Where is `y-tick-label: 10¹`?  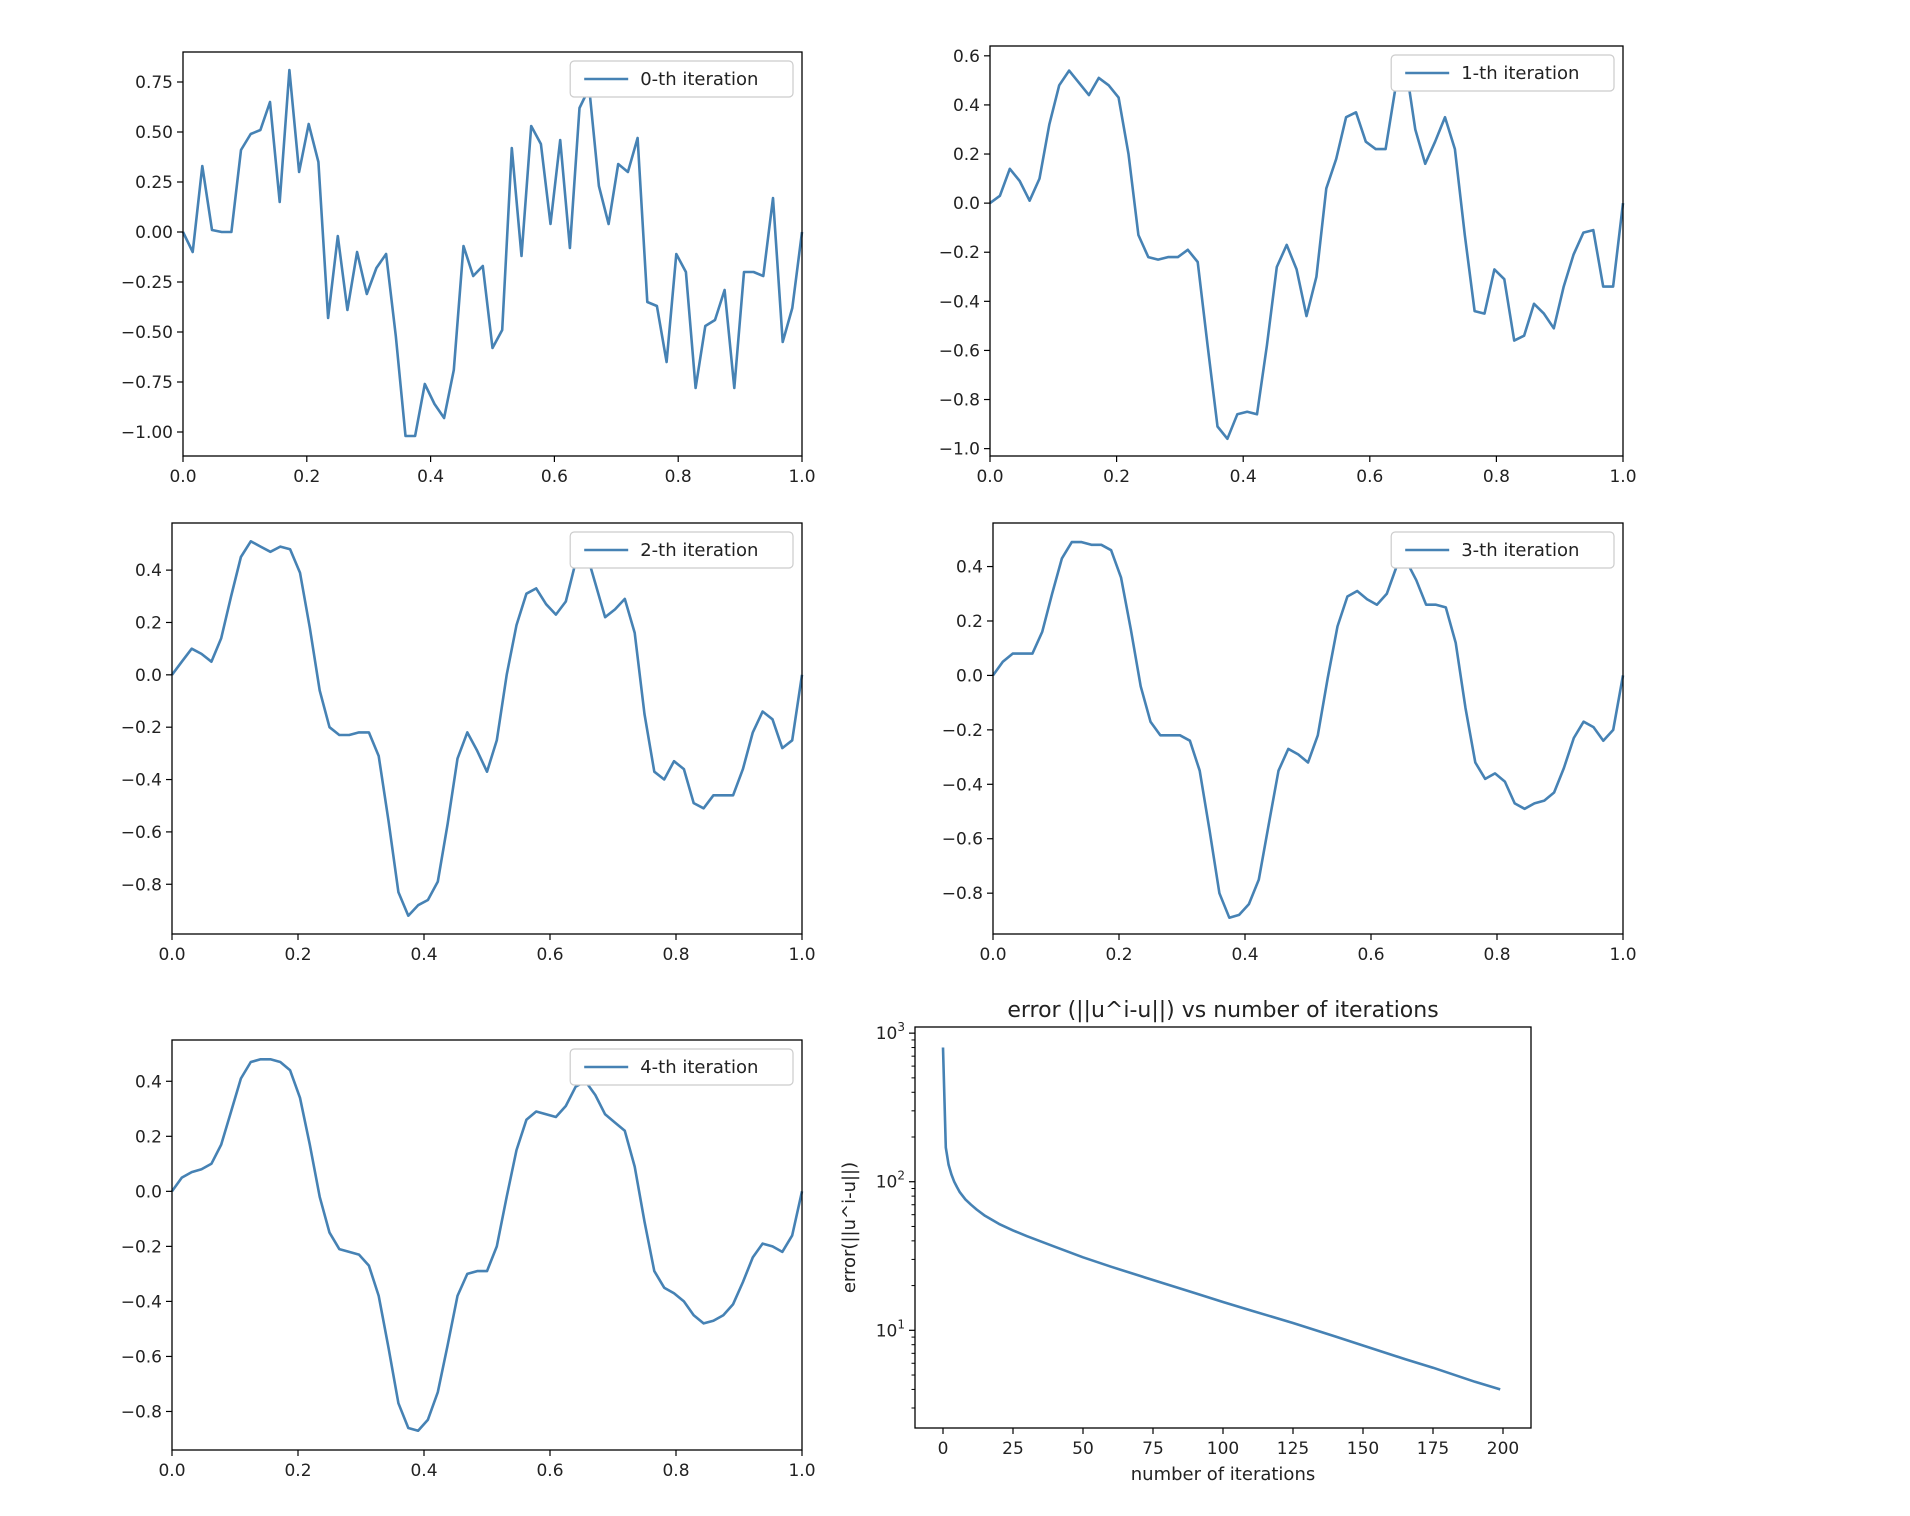 y-tick-label: 10¹ is located at coordinates (890, 1329).